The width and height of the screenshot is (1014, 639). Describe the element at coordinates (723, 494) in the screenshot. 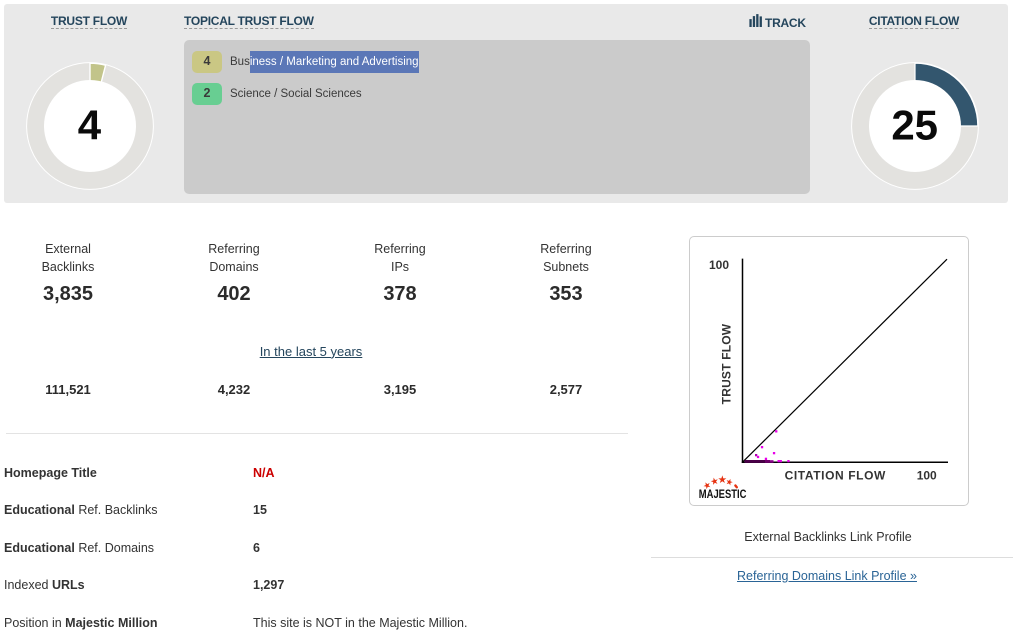

I see `svg-text: MAJESTIC` at that location.